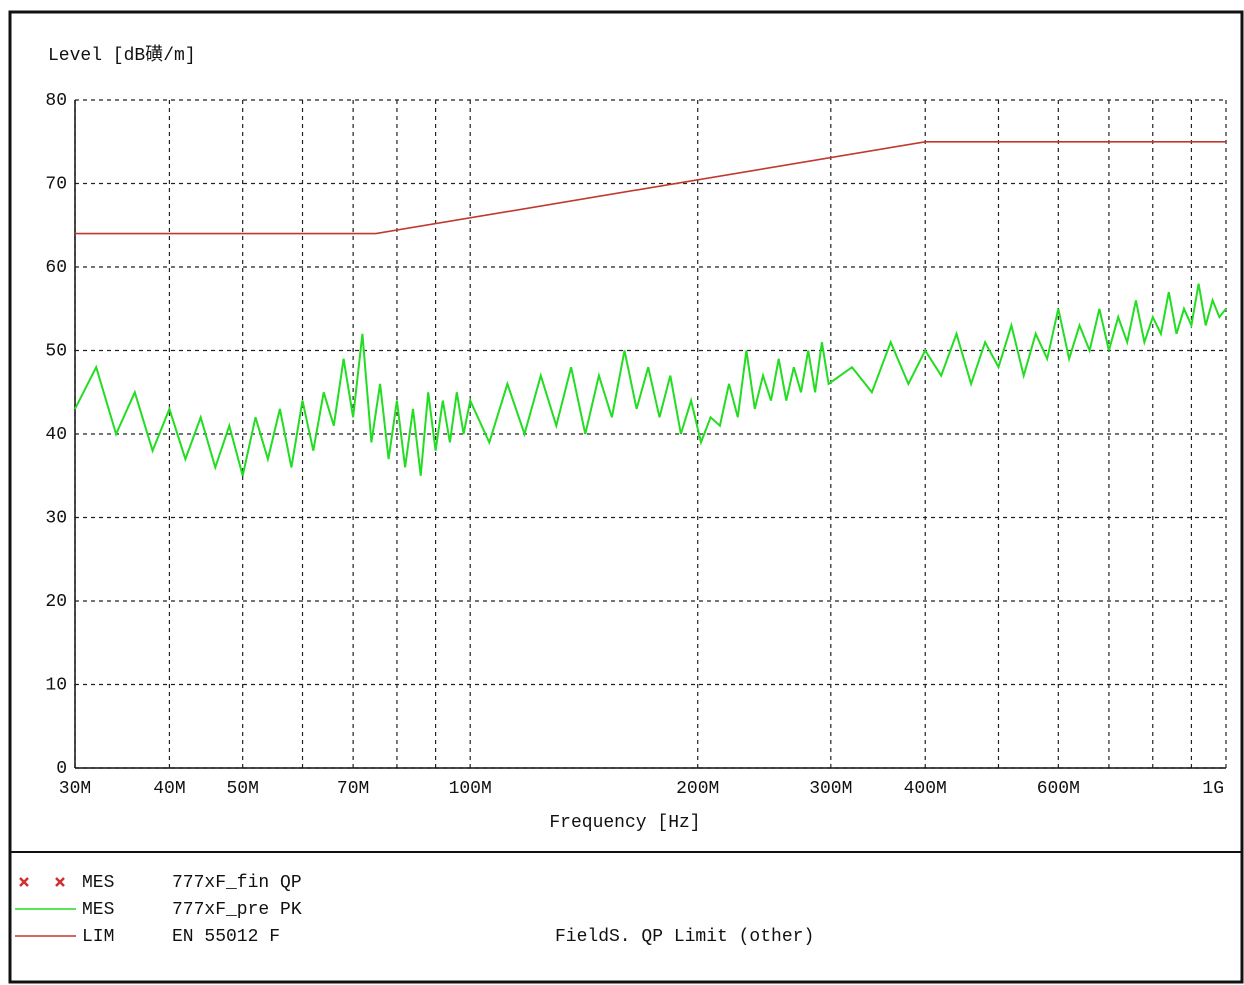  I want to click on y-tick-label: 40, so click(56, 435).